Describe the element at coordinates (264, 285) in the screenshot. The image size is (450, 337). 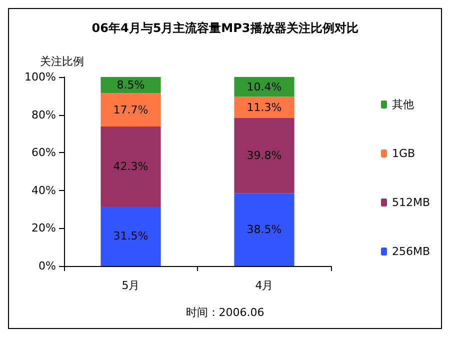
I see `x-tick-label: 4月` at that location.